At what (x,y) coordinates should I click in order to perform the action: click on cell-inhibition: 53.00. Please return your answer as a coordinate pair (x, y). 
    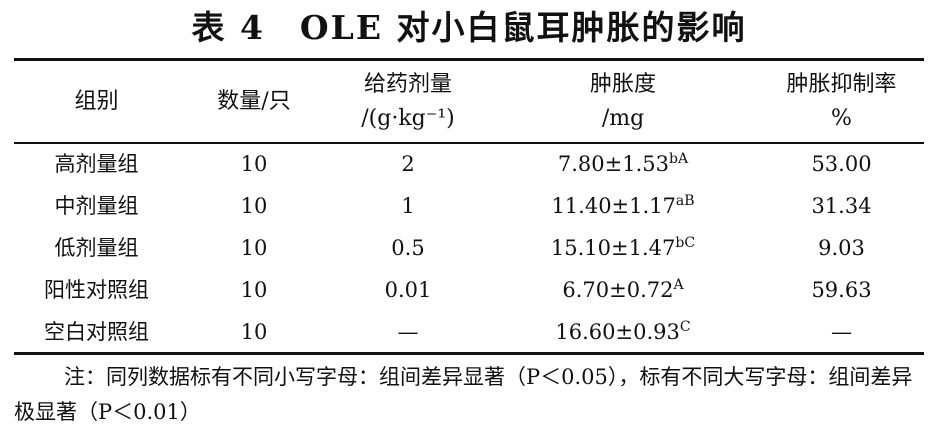
    Looking at the image, I should click on (841, 164).